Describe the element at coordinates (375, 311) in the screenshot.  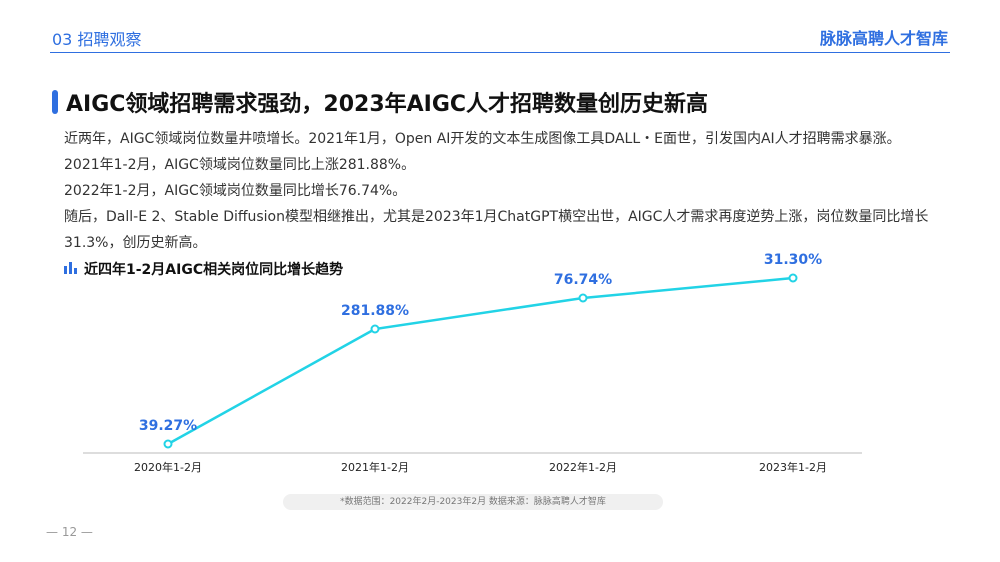
I see `data-label: 281.88%` at that location.